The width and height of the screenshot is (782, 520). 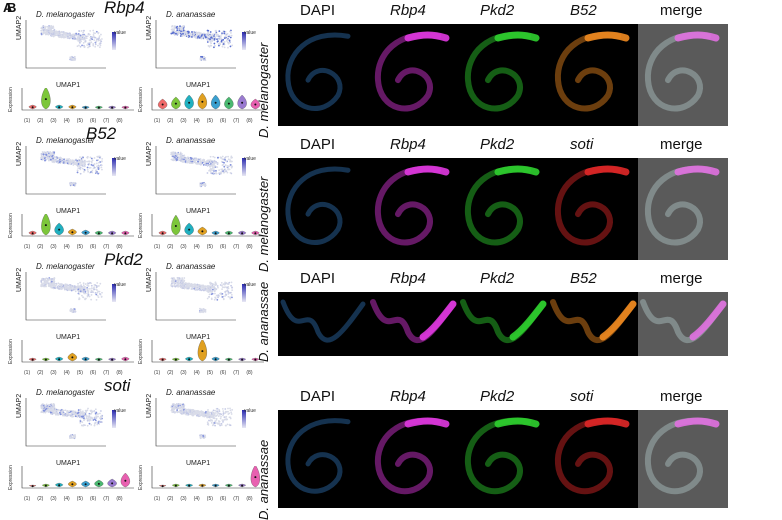 I want to click on gene-title: Rbp4, so click(x=124, y=8).